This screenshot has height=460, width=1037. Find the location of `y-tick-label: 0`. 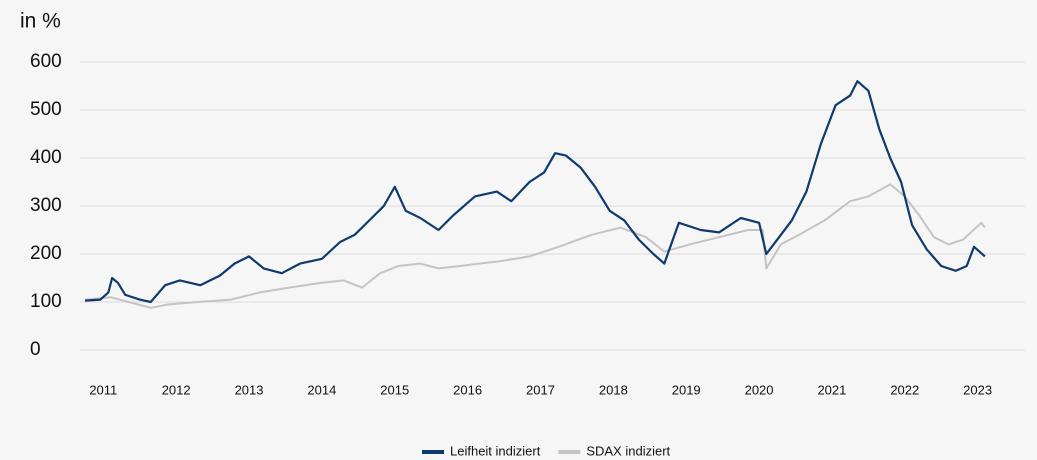

y-tick-label: 0 is located at coordinates (35, 349).